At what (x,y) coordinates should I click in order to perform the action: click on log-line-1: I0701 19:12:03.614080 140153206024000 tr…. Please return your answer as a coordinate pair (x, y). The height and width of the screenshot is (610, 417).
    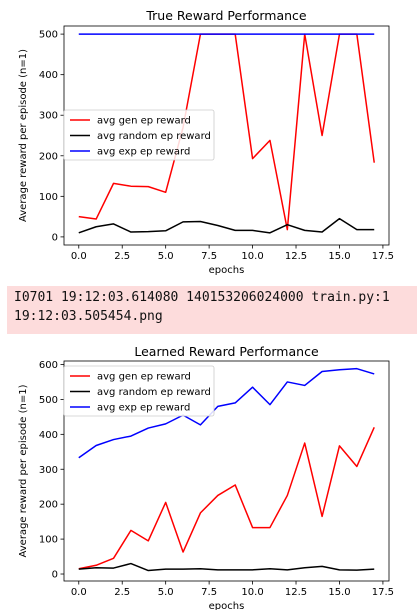
    Looking at the image, I should click on (202, 297).